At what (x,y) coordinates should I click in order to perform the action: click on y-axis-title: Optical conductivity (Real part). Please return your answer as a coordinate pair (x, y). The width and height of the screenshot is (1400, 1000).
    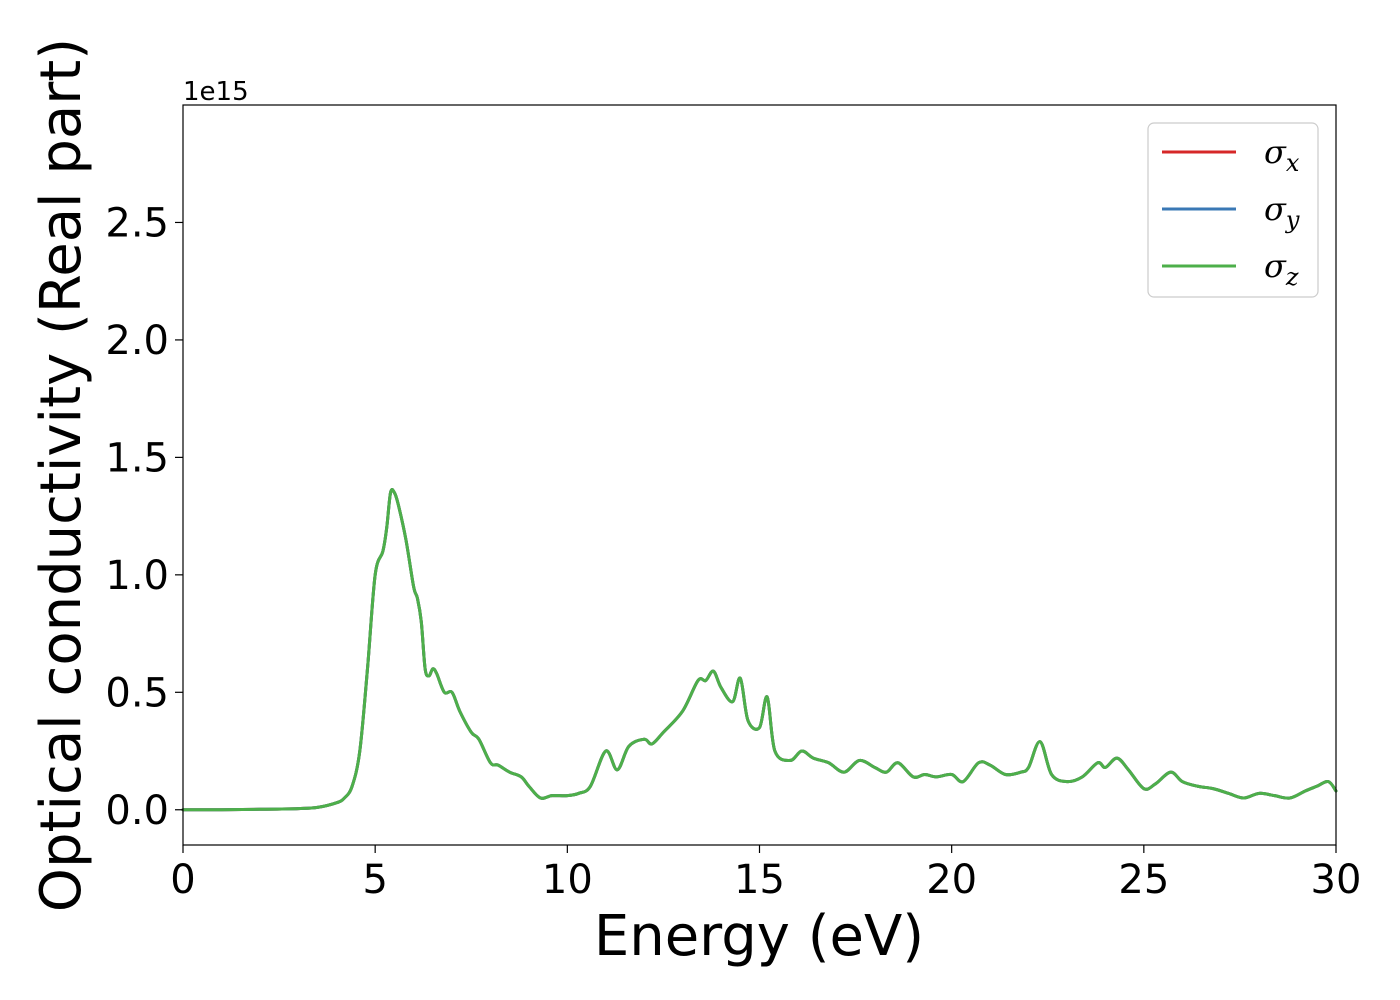
    Looking at the image, I should click on (61, 475).